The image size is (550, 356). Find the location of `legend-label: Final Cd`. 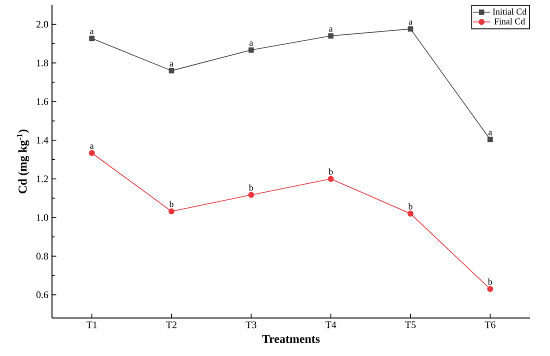

legend-label: Final Cd is located at coordinates (510, 21).